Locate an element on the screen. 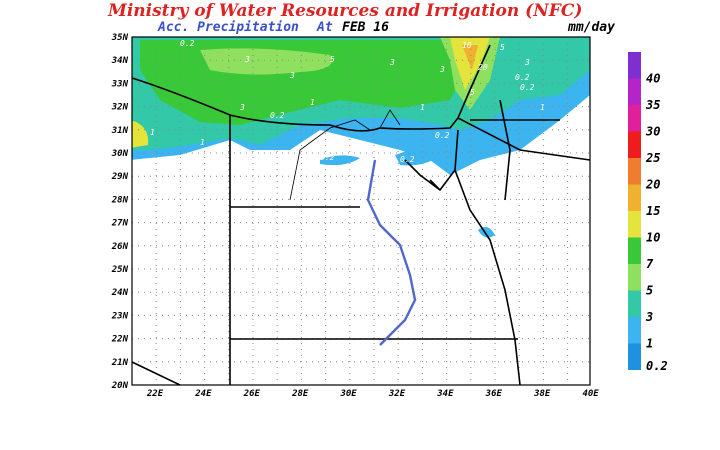 This screenshot has height=450, width=720. subtitle: Acc. Precipitation is located at coordinates (228, 27).